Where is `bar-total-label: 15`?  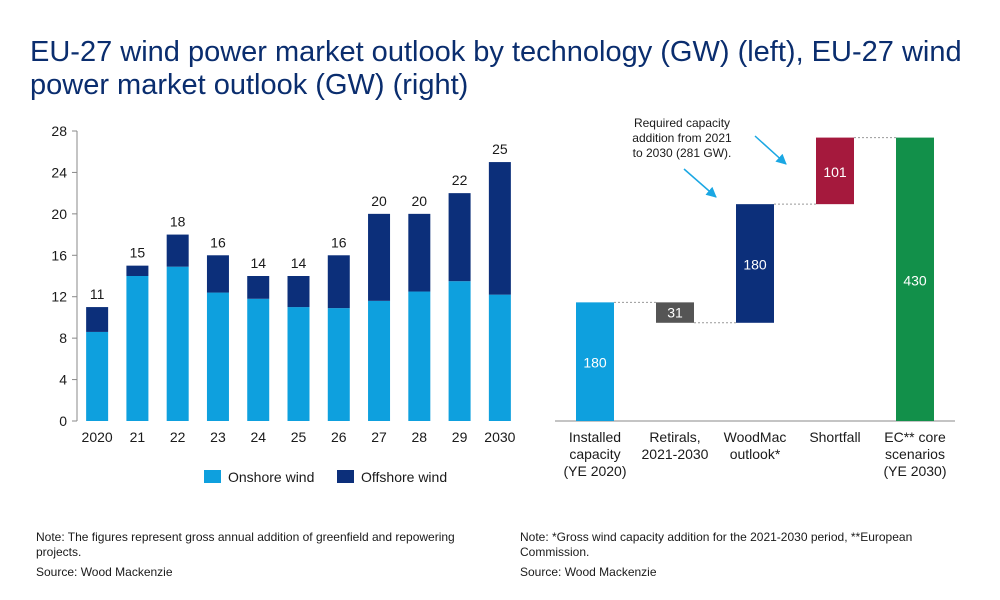 bar-total-label: 15 is located at coordinates (138, 253).